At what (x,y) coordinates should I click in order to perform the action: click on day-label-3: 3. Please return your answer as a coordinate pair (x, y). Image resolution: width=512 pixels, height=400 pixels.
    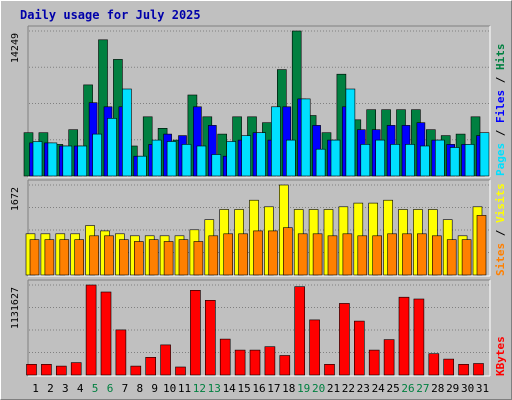
    Looking at the image, I should click on (65, 388).